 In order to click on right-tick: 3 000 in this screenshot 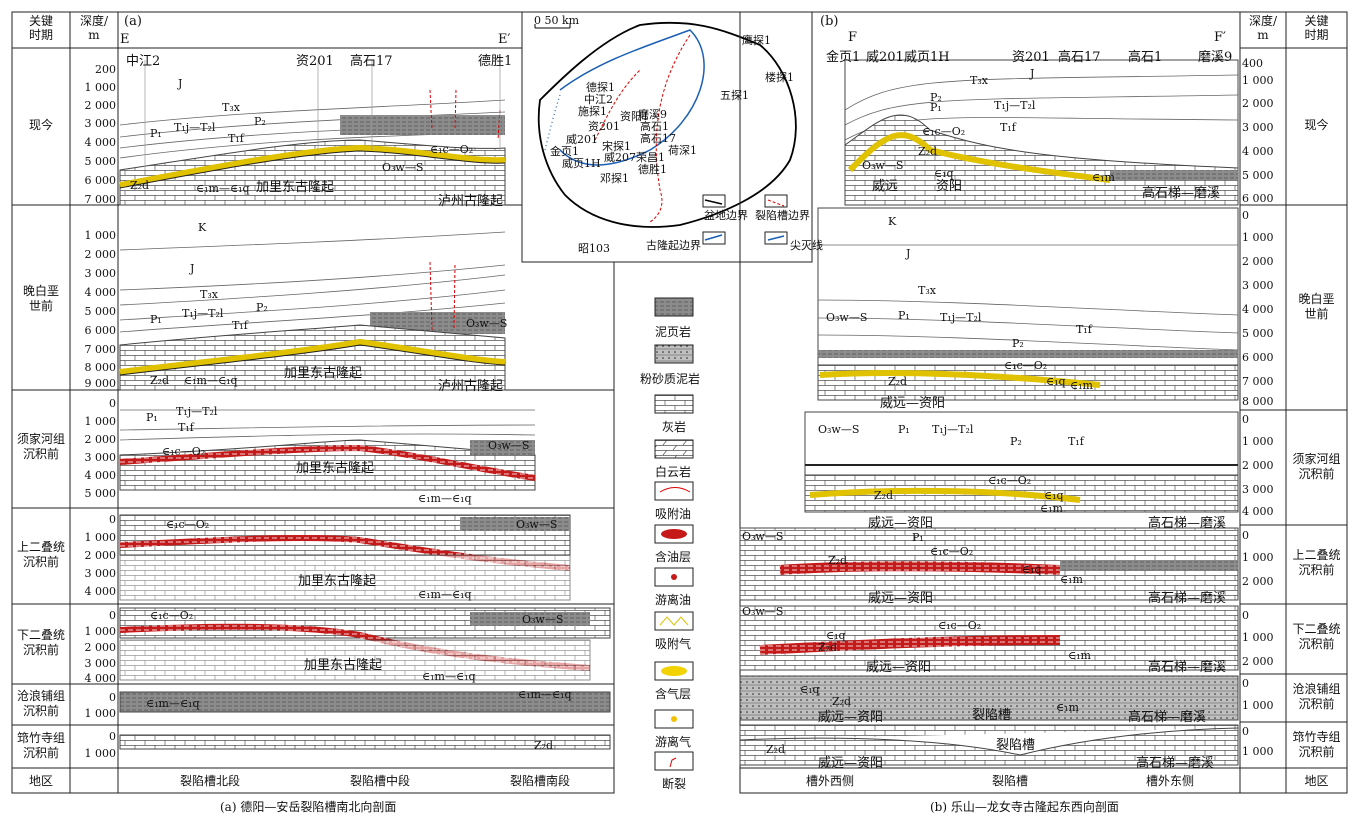, I will do `click(1258, 127)`.